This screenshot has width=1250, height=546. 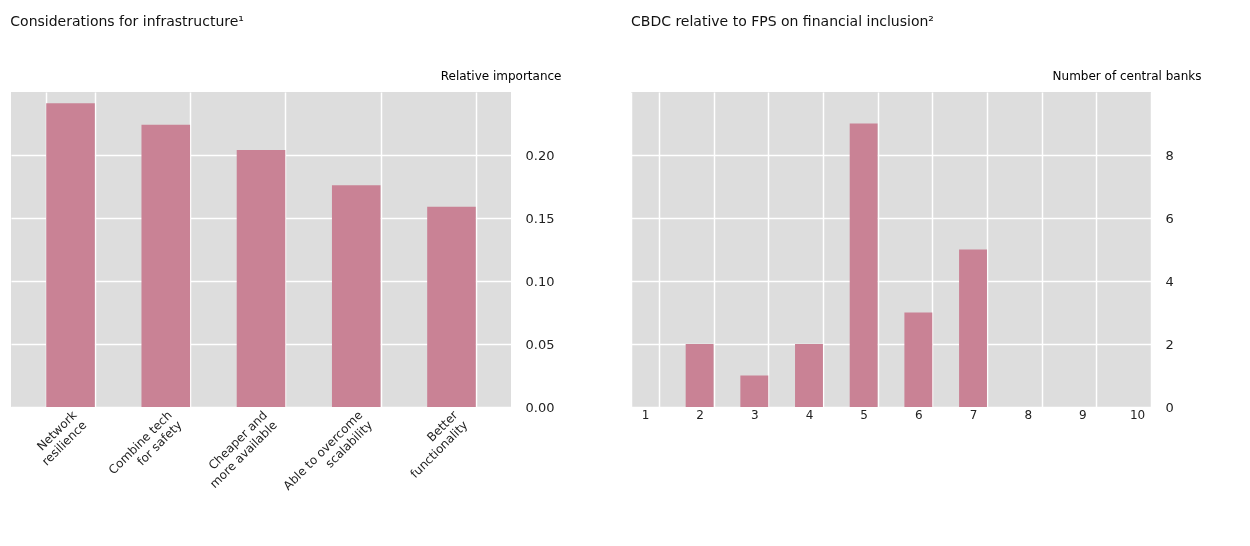 I want to click on y-tick-label: 2, so click(x=1169, y=344).